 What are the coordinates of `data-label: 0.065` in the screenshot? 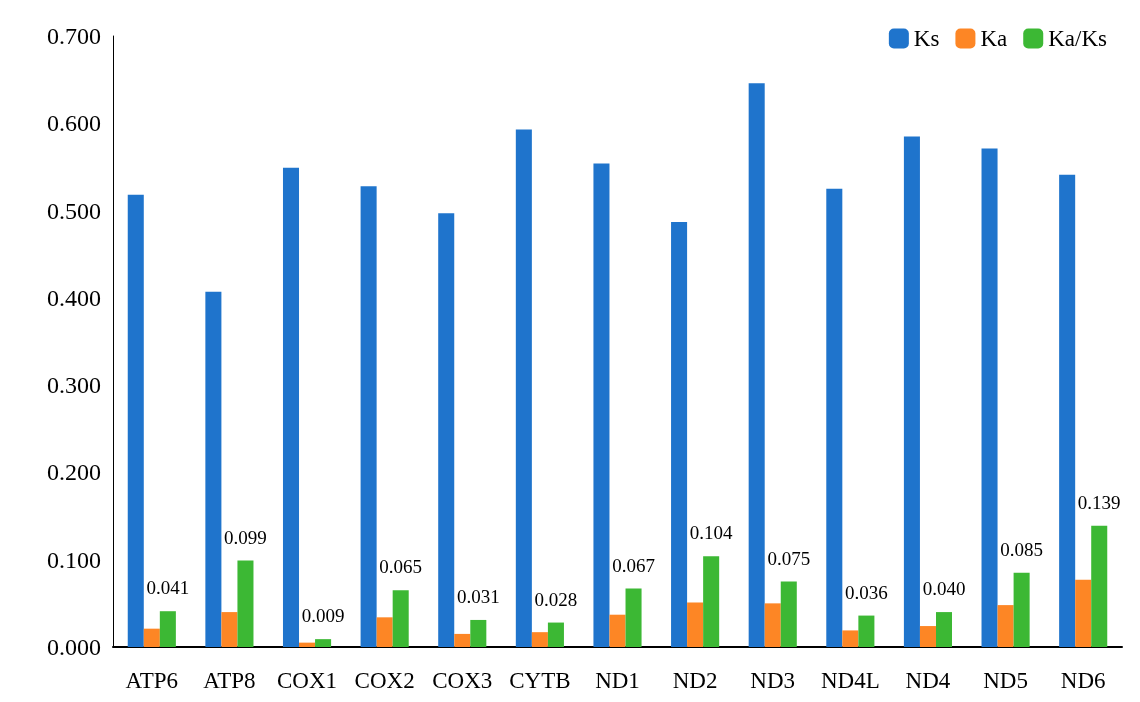 It's located at (401, 567).